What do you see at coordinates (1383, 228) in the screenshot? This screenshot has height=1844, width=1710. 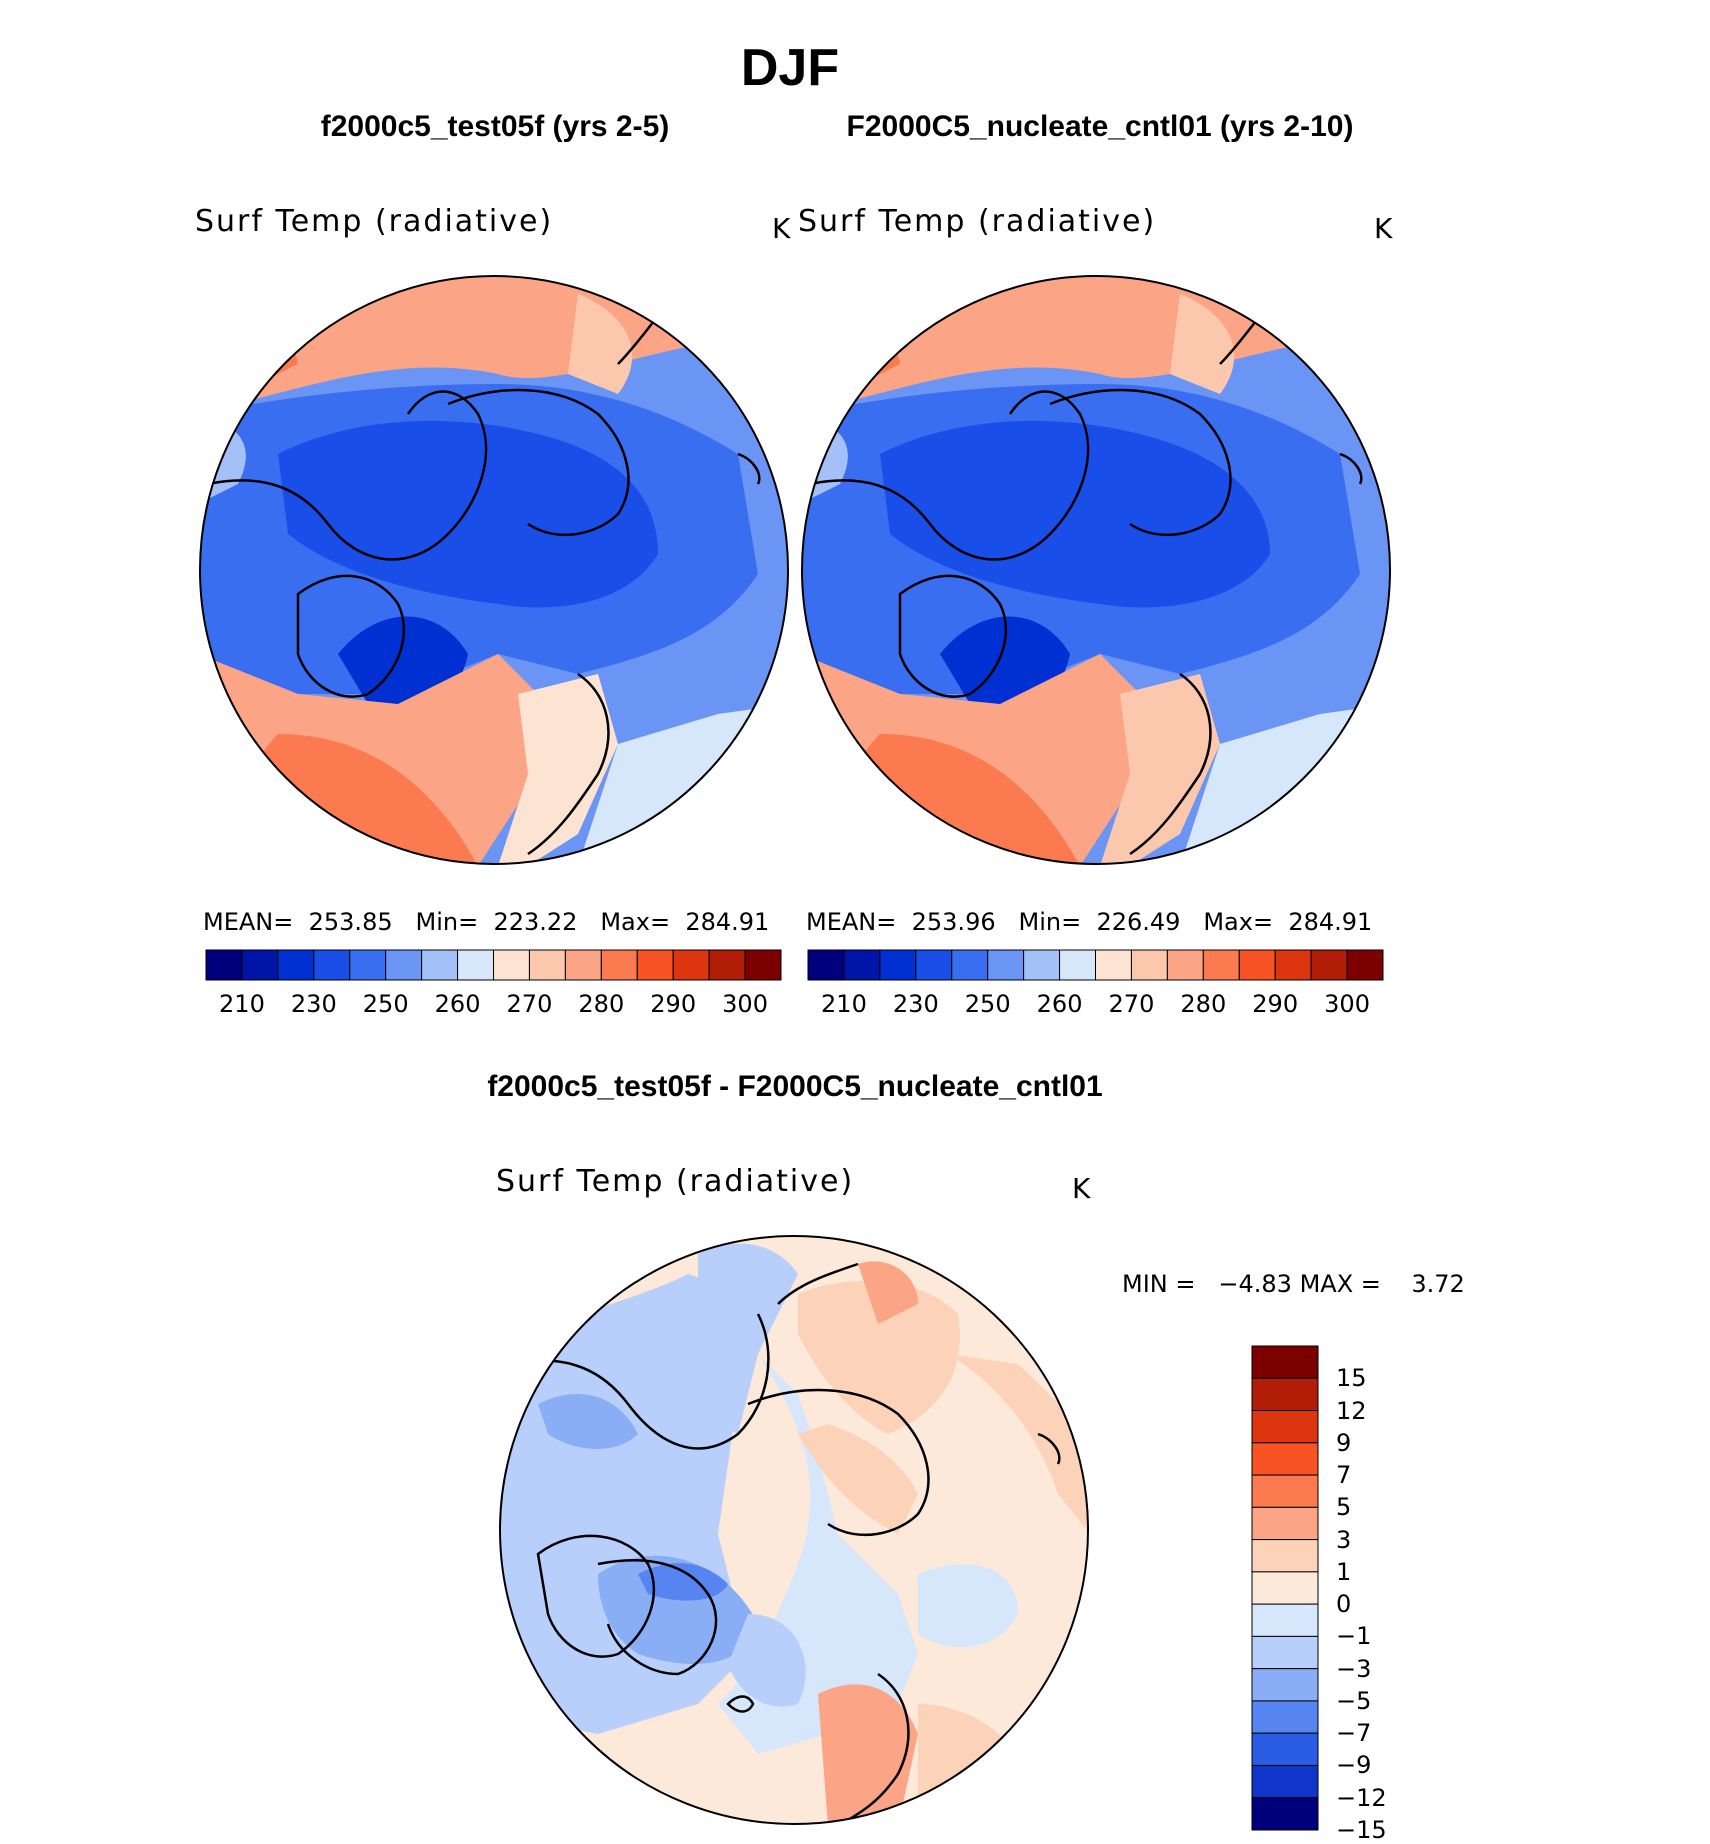 I see `panel2-units: K` at bounding box center [1383, 228].